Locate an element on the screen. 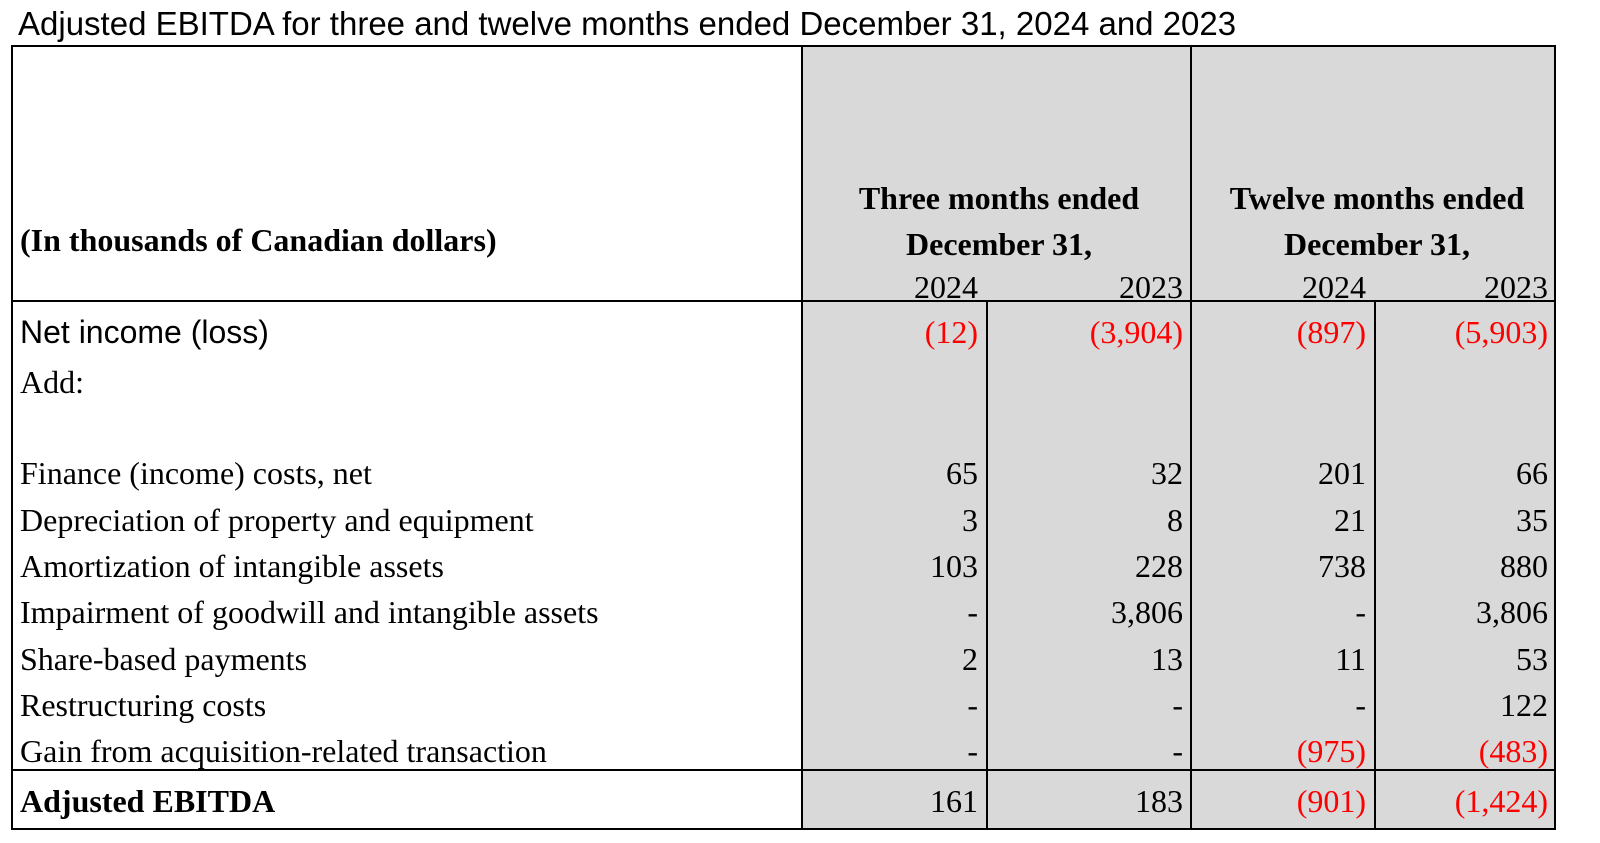 This screenshot has height=843, width=1600. total-divider is located at coordinates (783, 770).